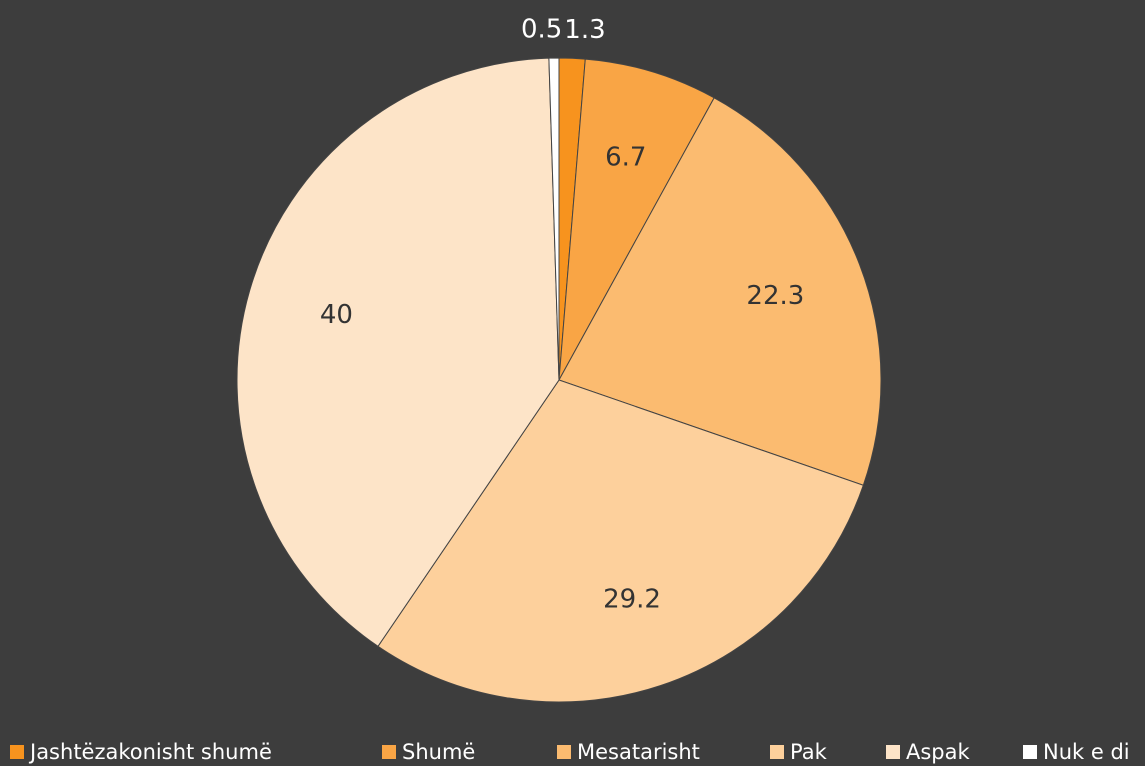  What do you see at coordinates (1086, 752) in the screenshot?
I see `legend-label: Nuk e di` at bounding box center [1086, 752].